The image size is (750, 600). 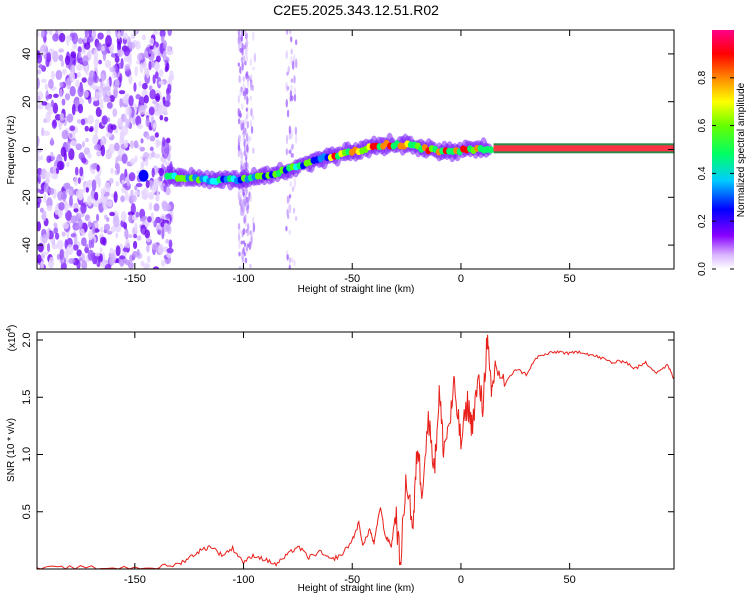 I want to click on spectrogram-y-tick-label: -40, so click(x=27, y=245).